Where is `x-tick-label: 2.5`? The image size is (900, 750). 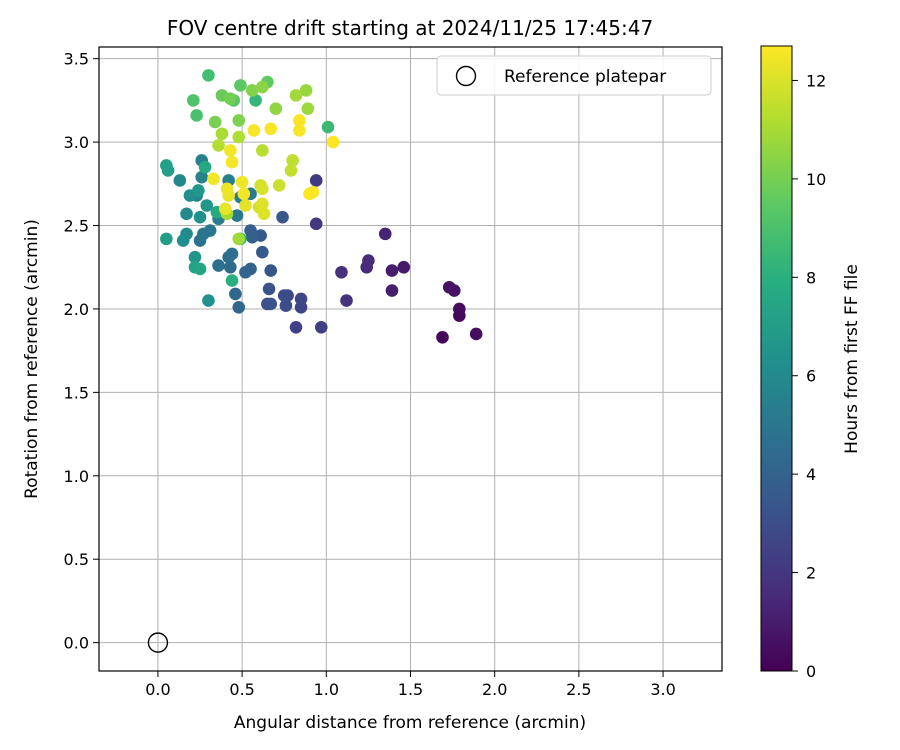 x-tick-label: 2.5 is located at coordinates (578, 689).